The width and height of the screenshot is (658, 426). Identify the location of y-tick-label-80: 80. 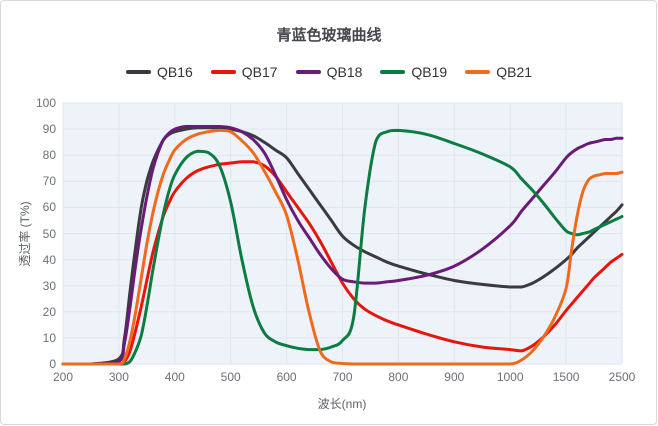
(49, 155).